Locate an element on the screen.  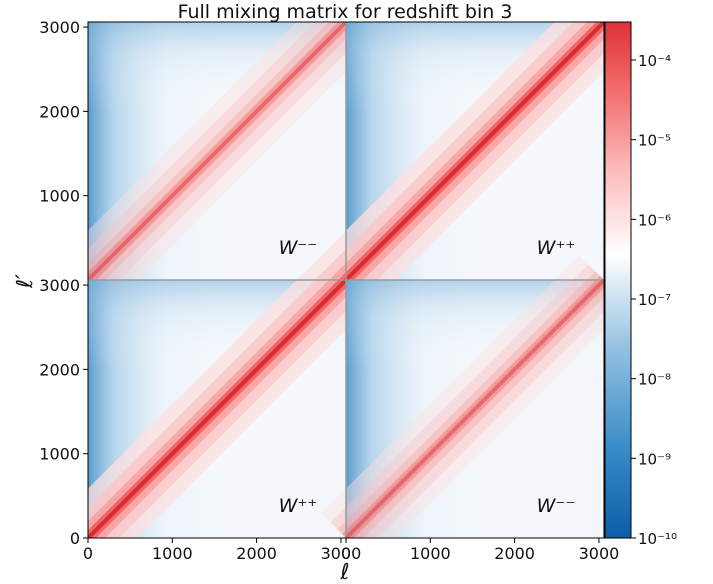
y-tick-label: 0 is located at coordinates (75, 538).